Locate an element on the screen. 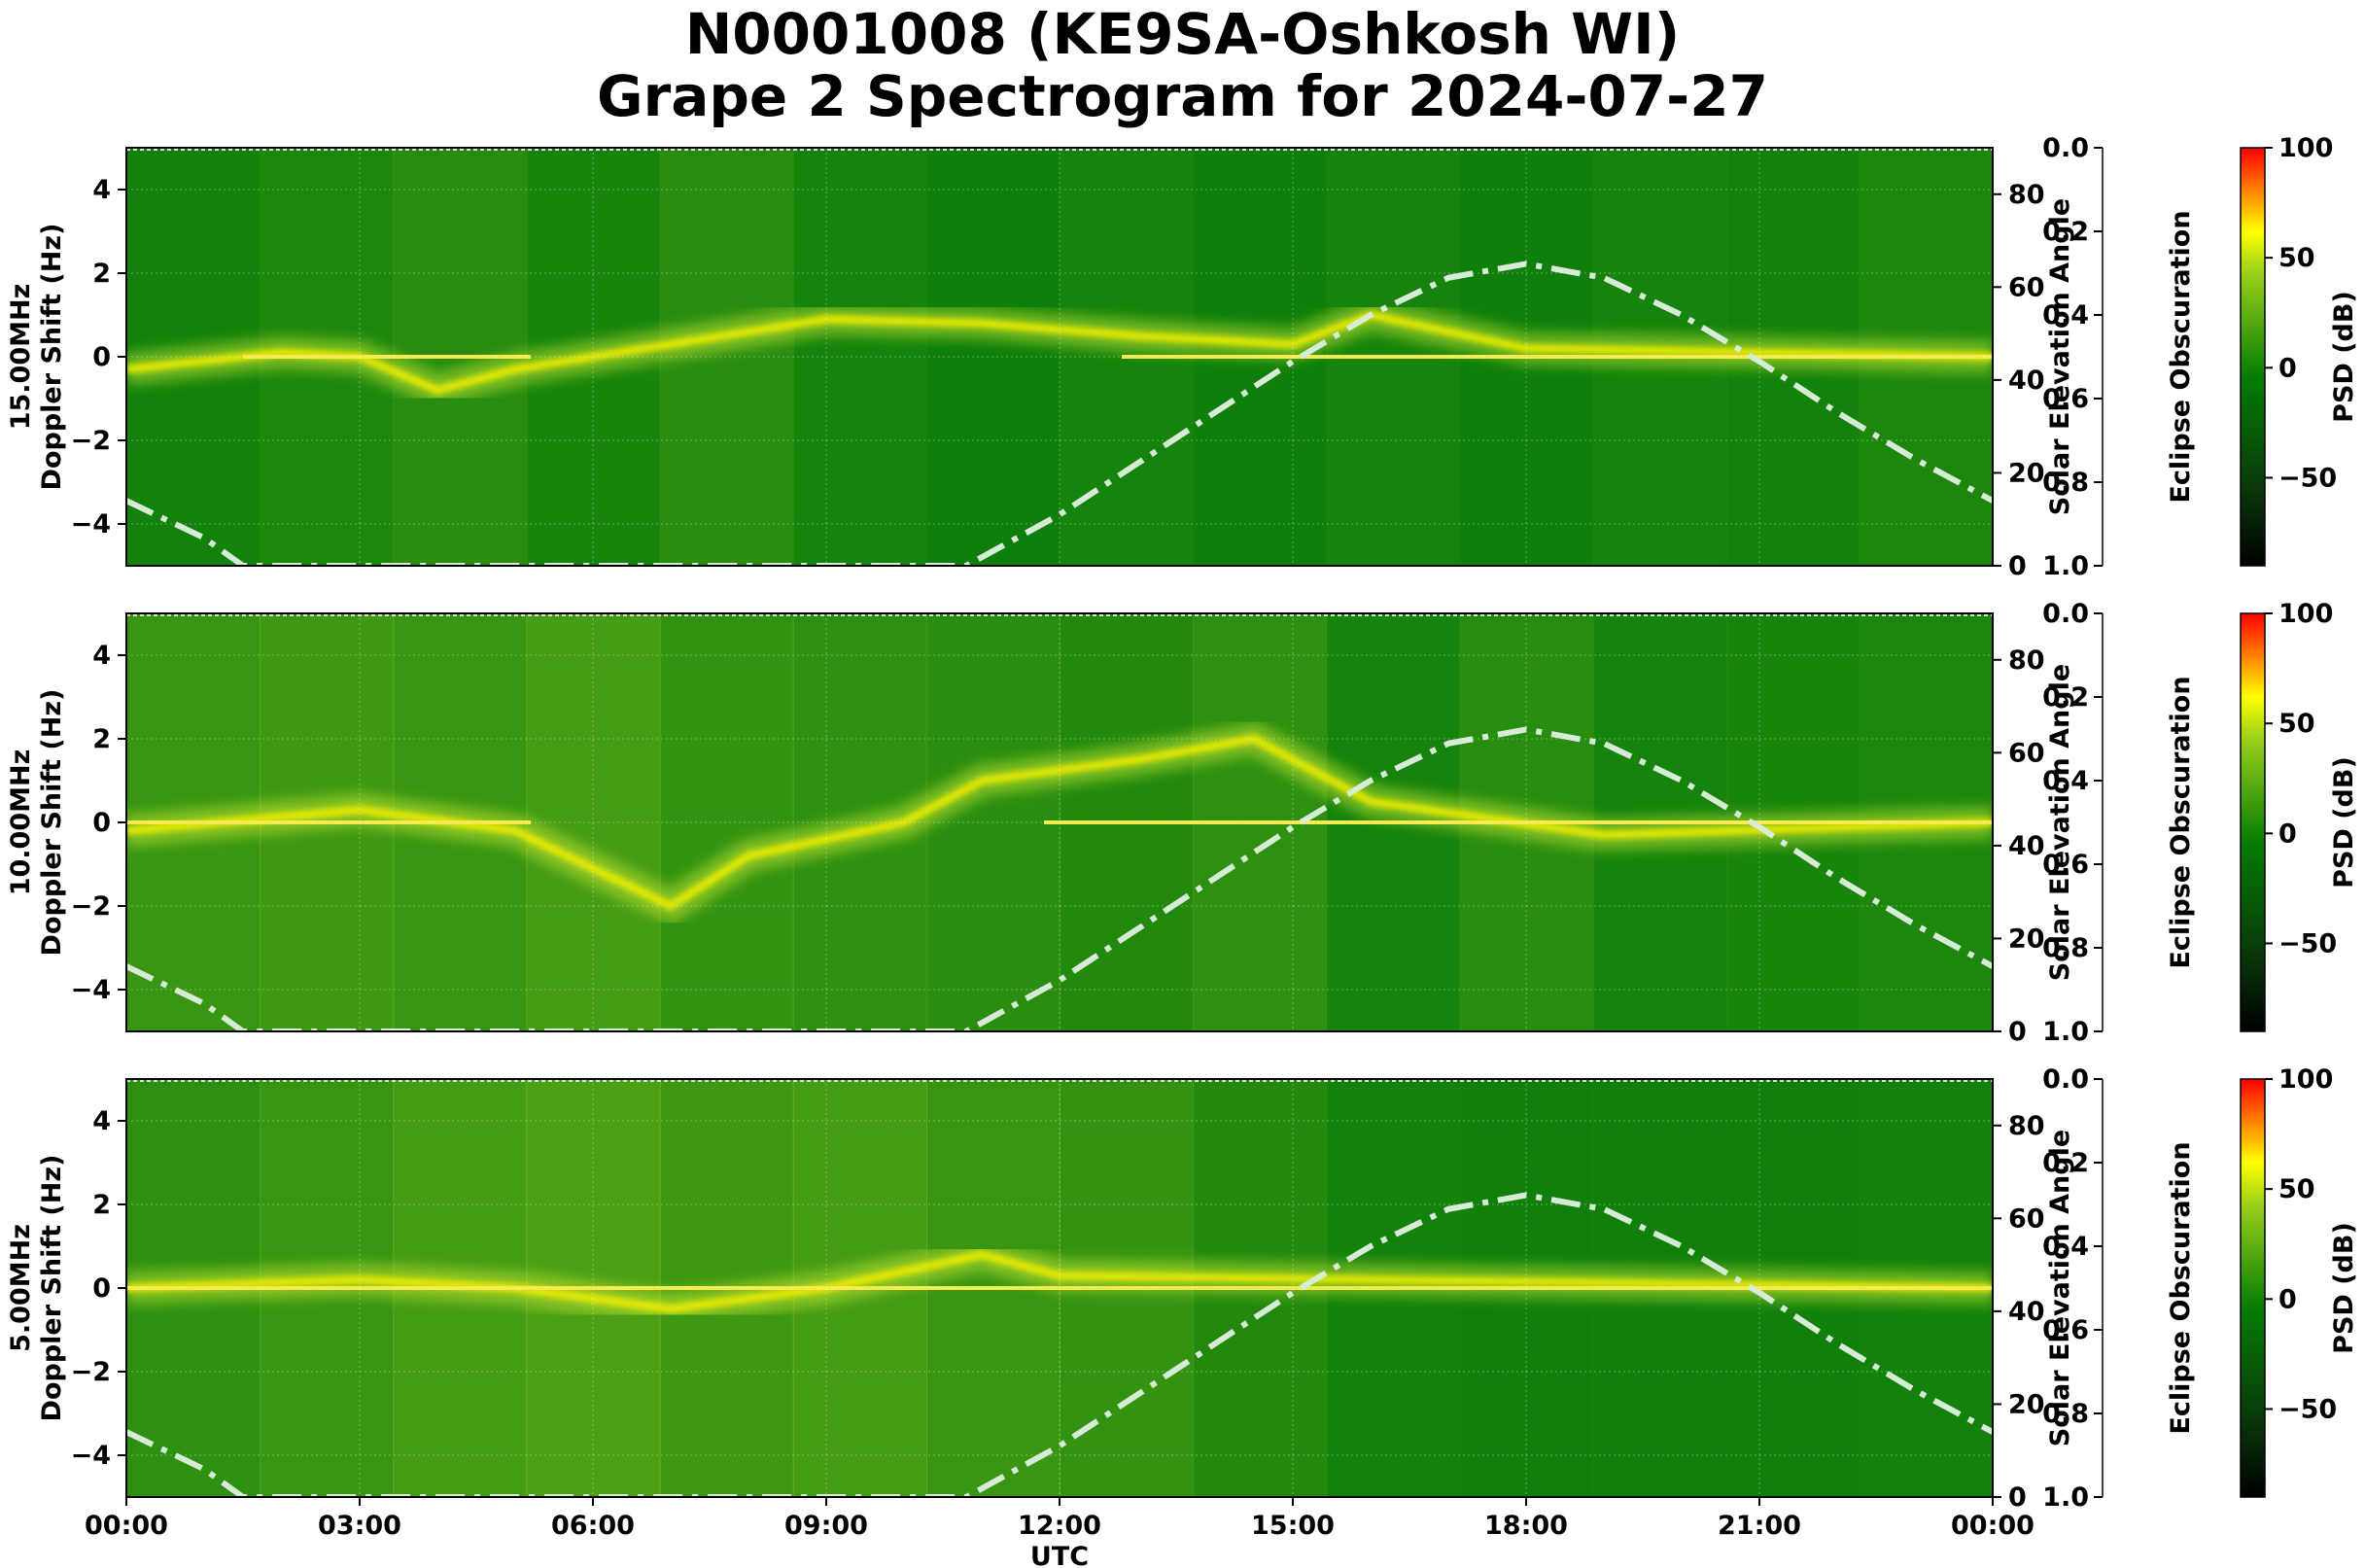  x-axis-label: UTC is located at coordinates (1060, 1555).